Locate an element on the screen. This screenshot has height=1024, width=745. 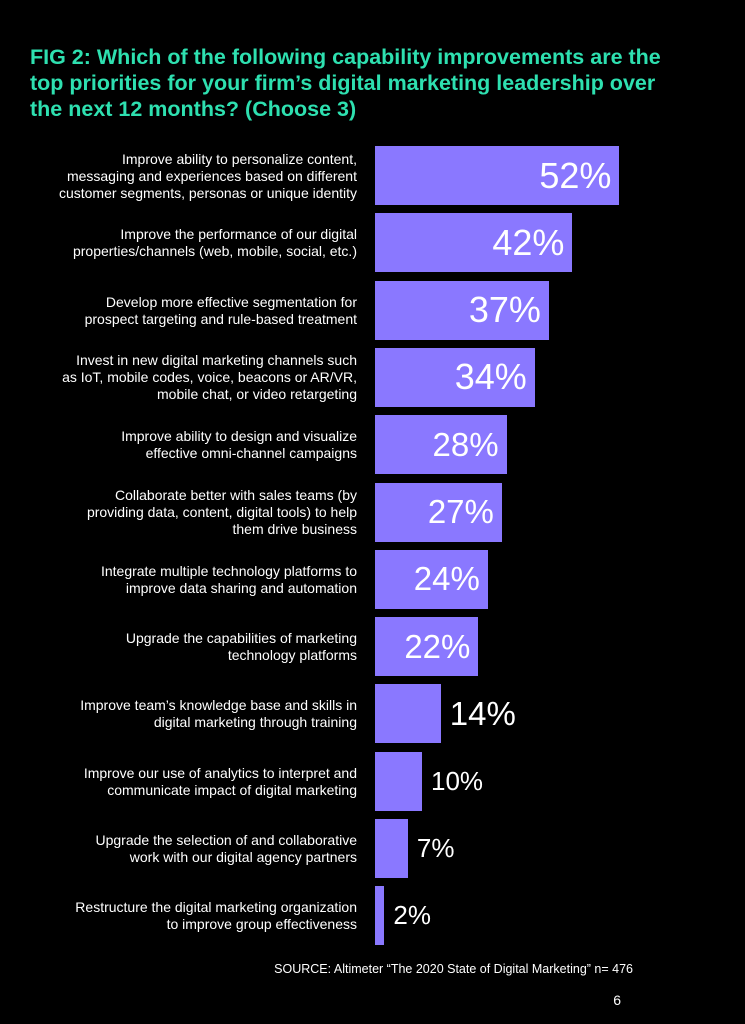
category-label-line: Upgrade the capabilities of marketing is located at coordinates (241, 638).